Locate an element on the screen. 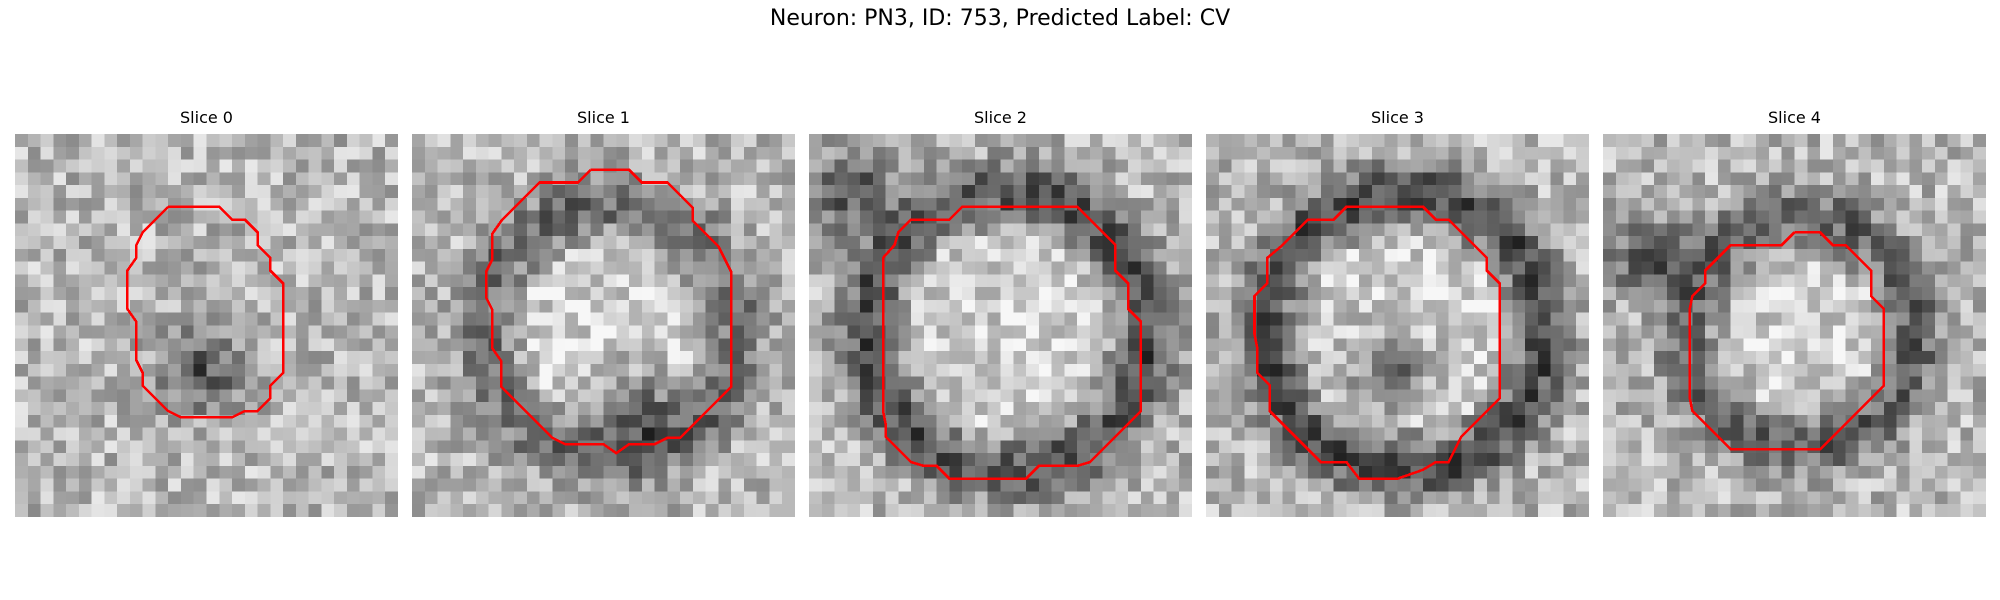 Image resolution: width=2000 pixels, height=600 pixels. slice-title: Slice 0 is located at coordinates (206, 117).